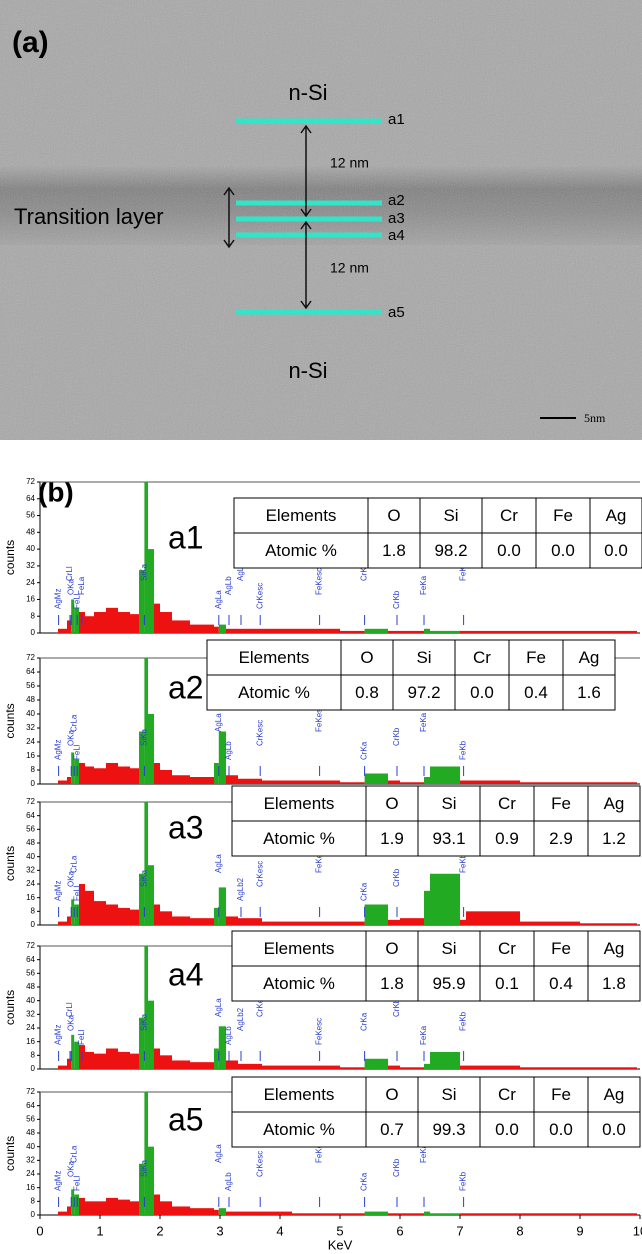  What do you see at coordinates (89, 216) in the screenshot?
I see `layer-label: Transition layer` at bounding box center [89, 216].